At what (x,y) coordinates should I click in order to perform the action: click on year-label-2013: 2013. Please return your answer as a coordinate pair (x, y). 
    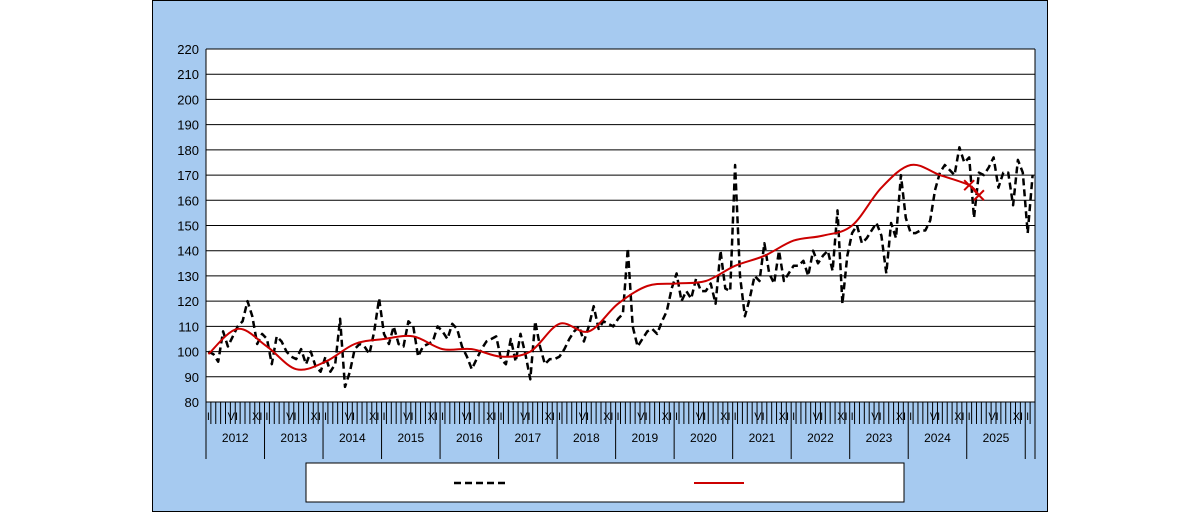
    Looking at the image, I should click on (293, 438).